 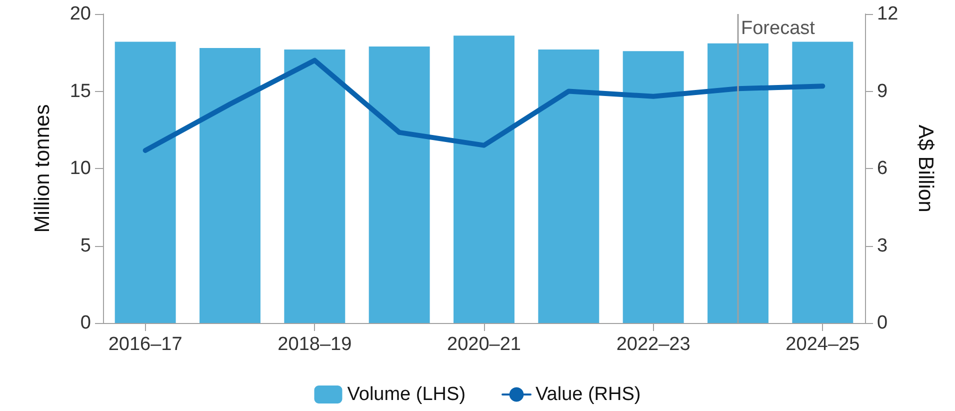 I want to click on x-tick-label: 2020–21, so click(x=484, y=344).